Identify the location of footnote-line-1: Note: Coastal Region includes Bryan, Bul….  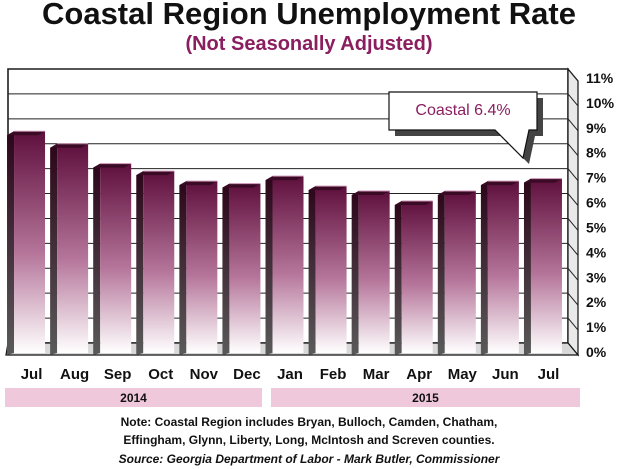
(309, 422).